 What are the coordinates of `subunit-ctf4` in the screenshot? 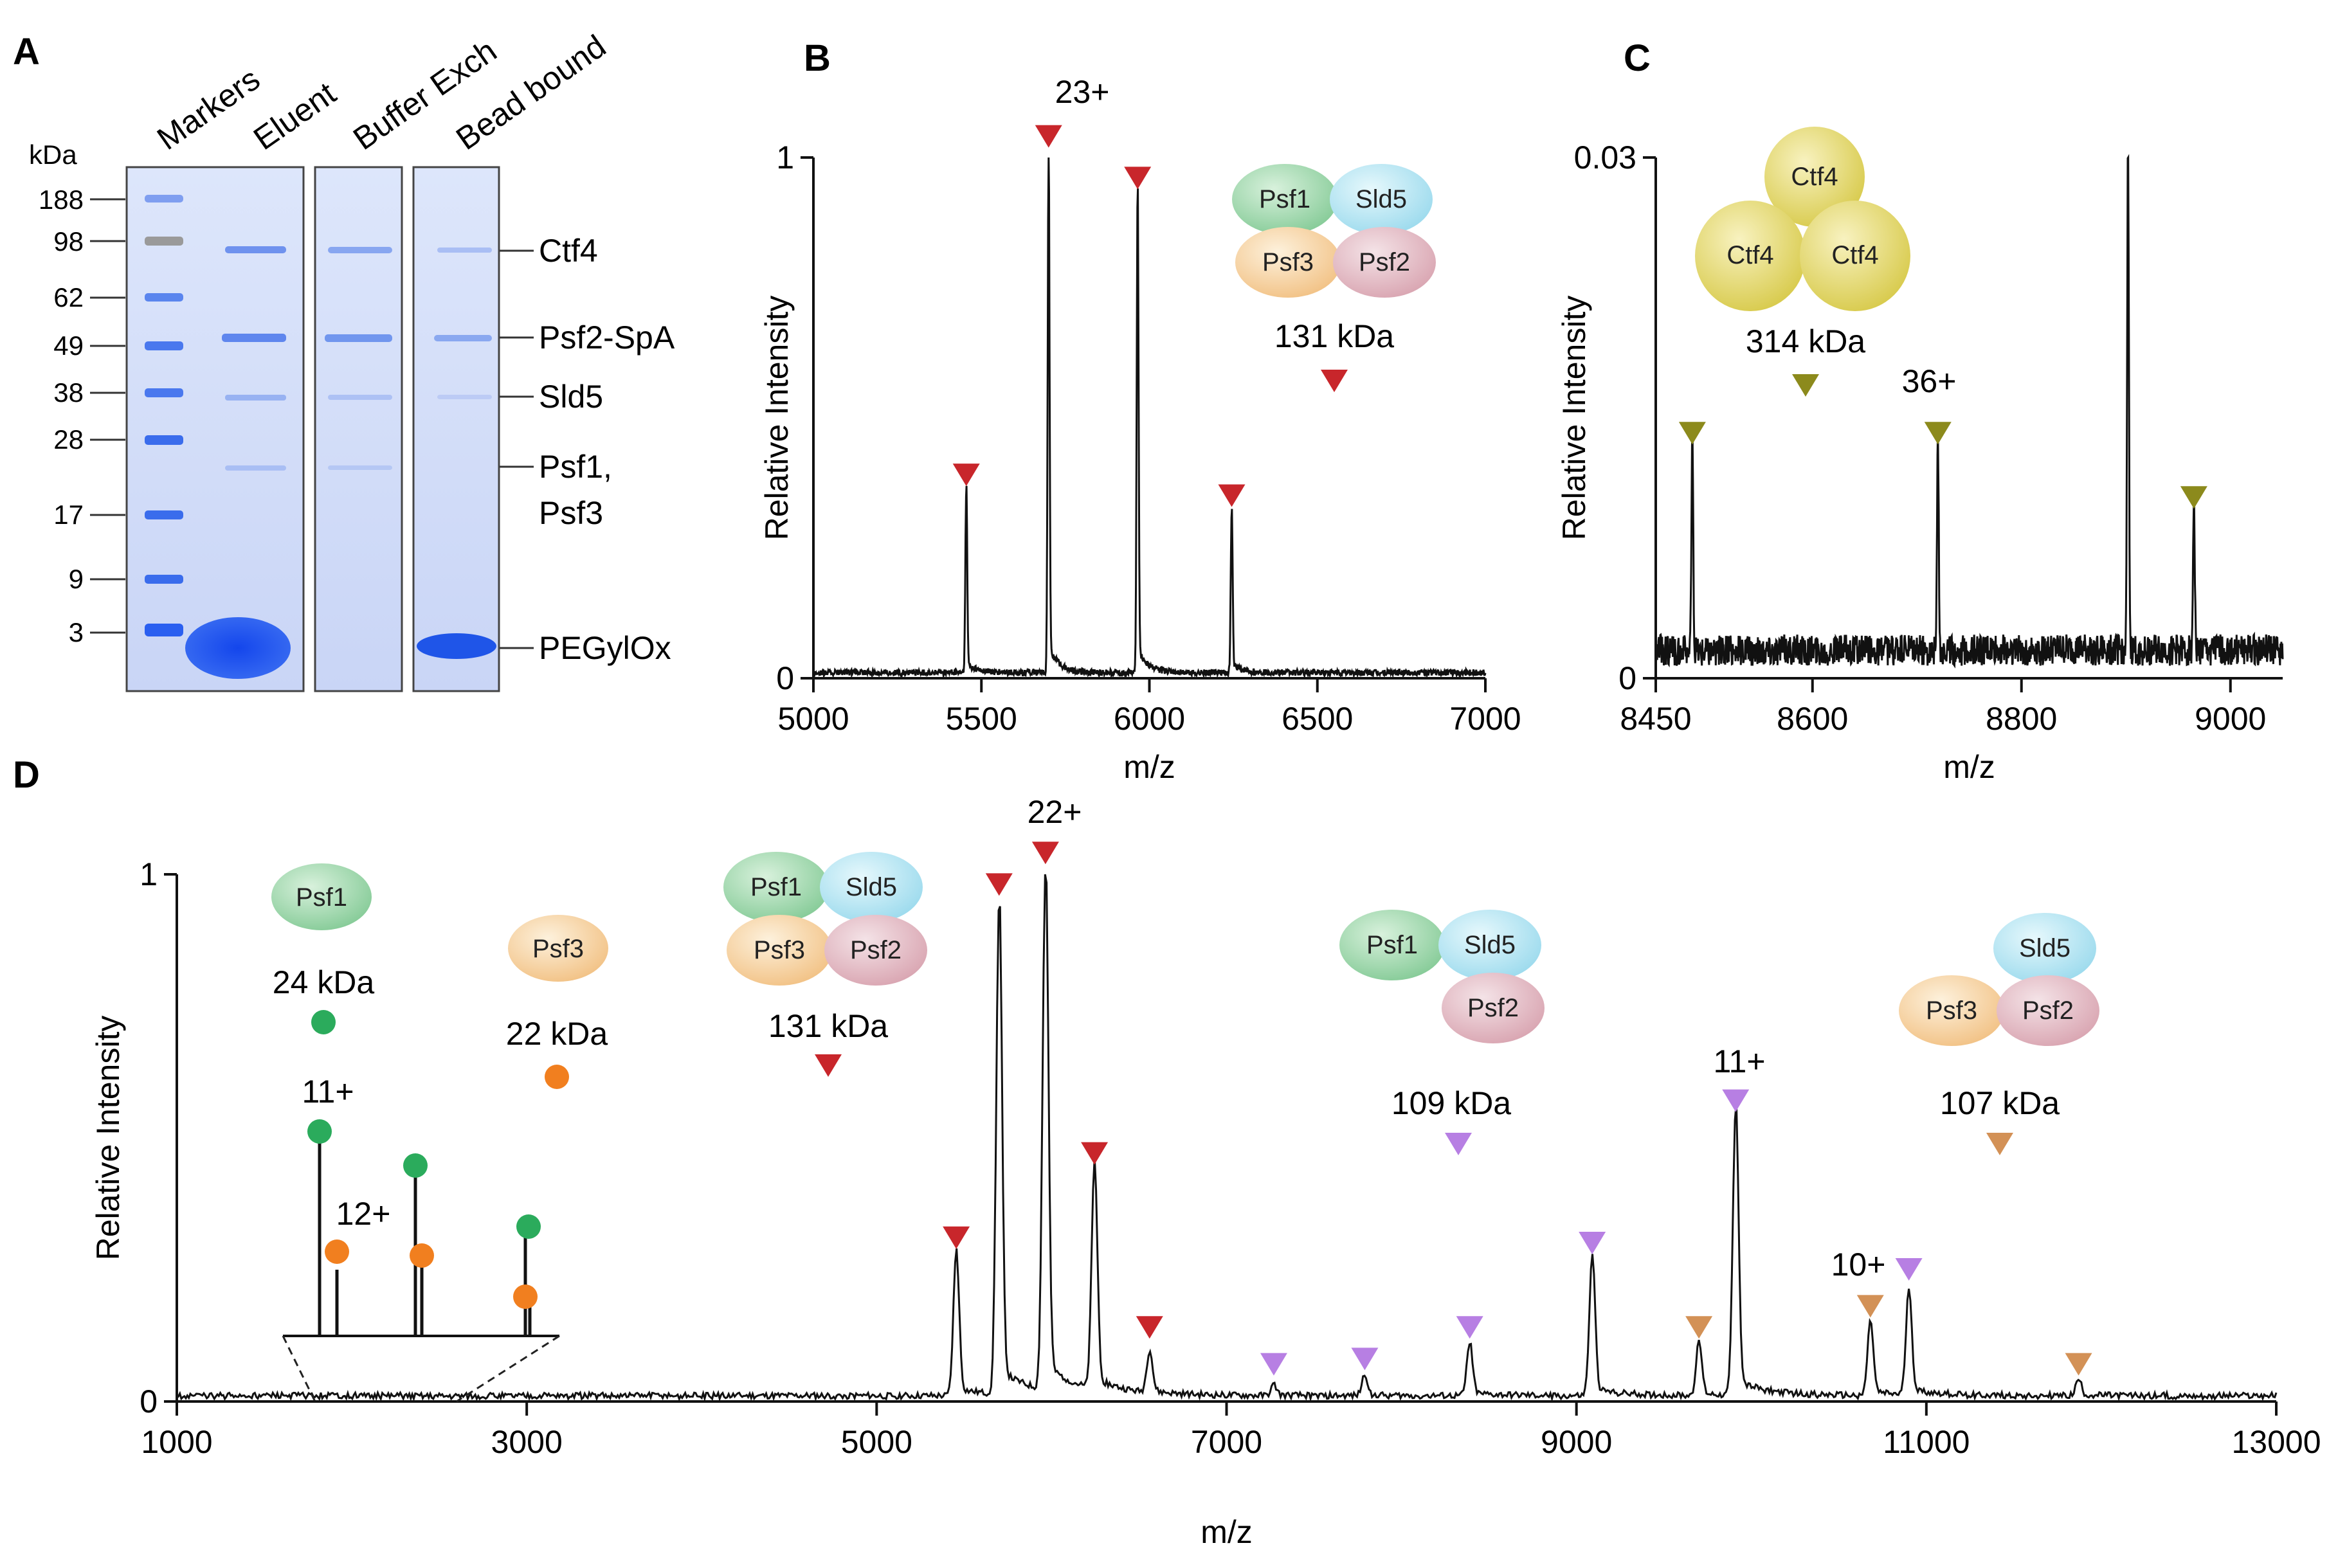 It's located at (1814, 177).